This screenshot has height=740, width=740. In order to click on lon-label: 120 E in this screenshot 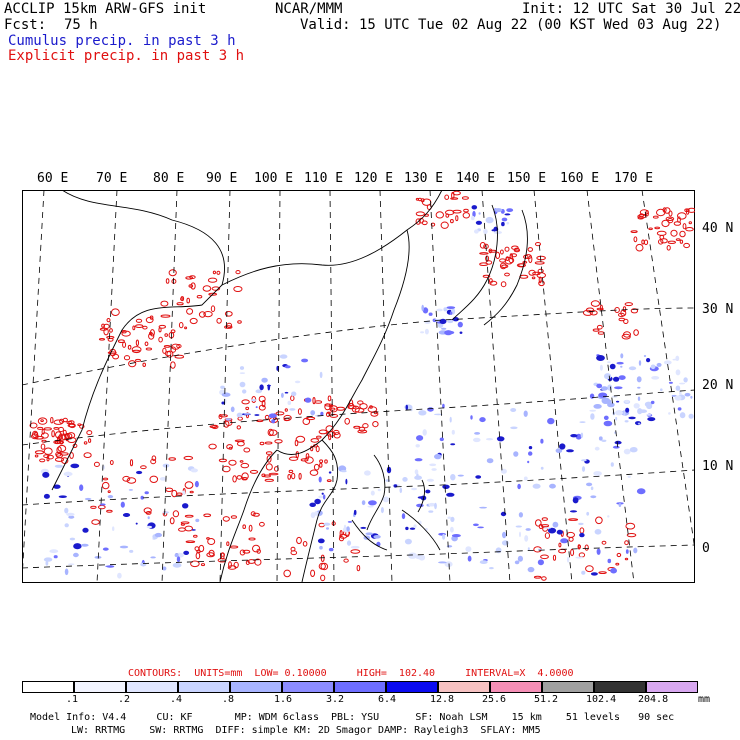, I will do `click(374, 178)`.